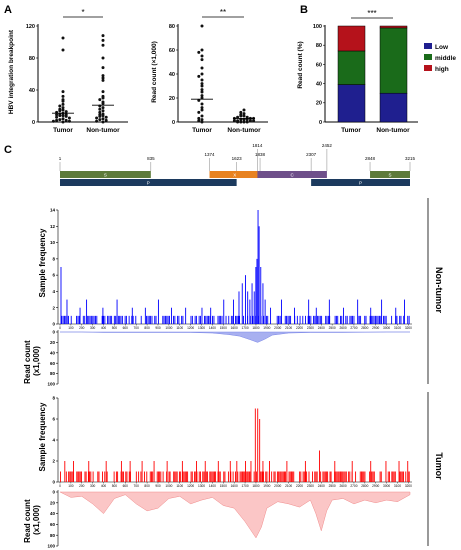 This screenshot has height=550, width=461. Describe the element at coordinates (158, 486) in the screenshot. I see `tick-label: 900` at that location.